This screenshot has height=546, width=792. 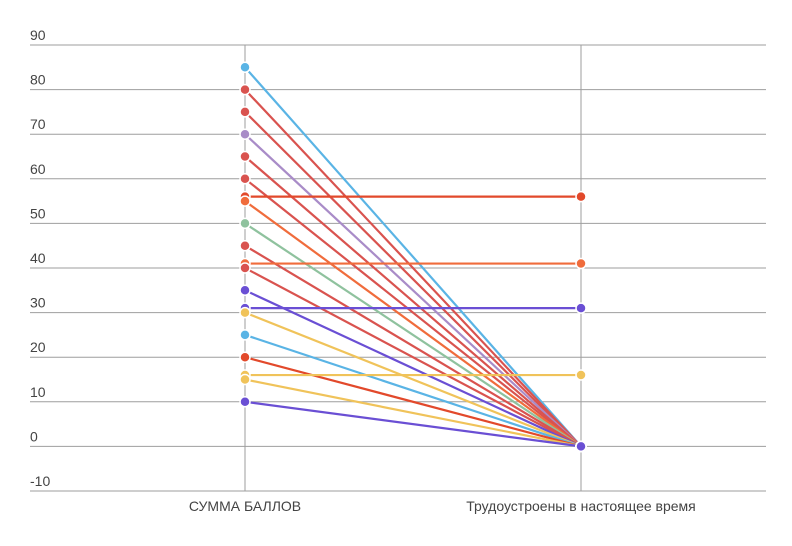 What do you see at coordinates (38, 35) in the screenshot?
I see `y-tick-label: 90` at bounding box center [38, 35].